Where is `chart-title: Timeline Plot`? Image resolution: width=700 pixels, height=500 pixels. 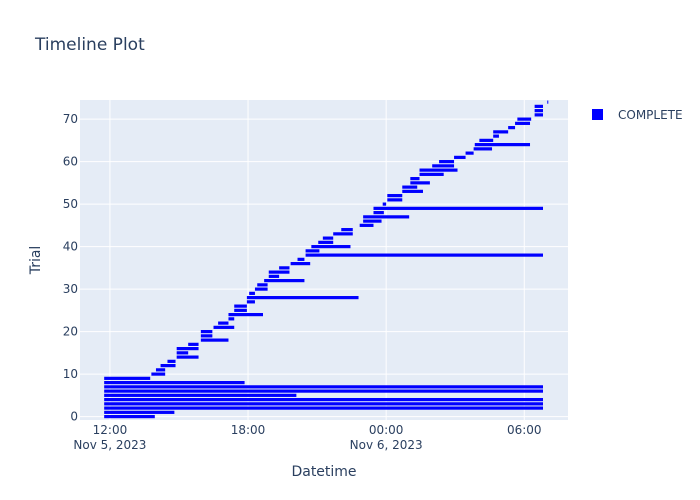
chart-title: Timeline Plot is located at coordinates (89, 45).